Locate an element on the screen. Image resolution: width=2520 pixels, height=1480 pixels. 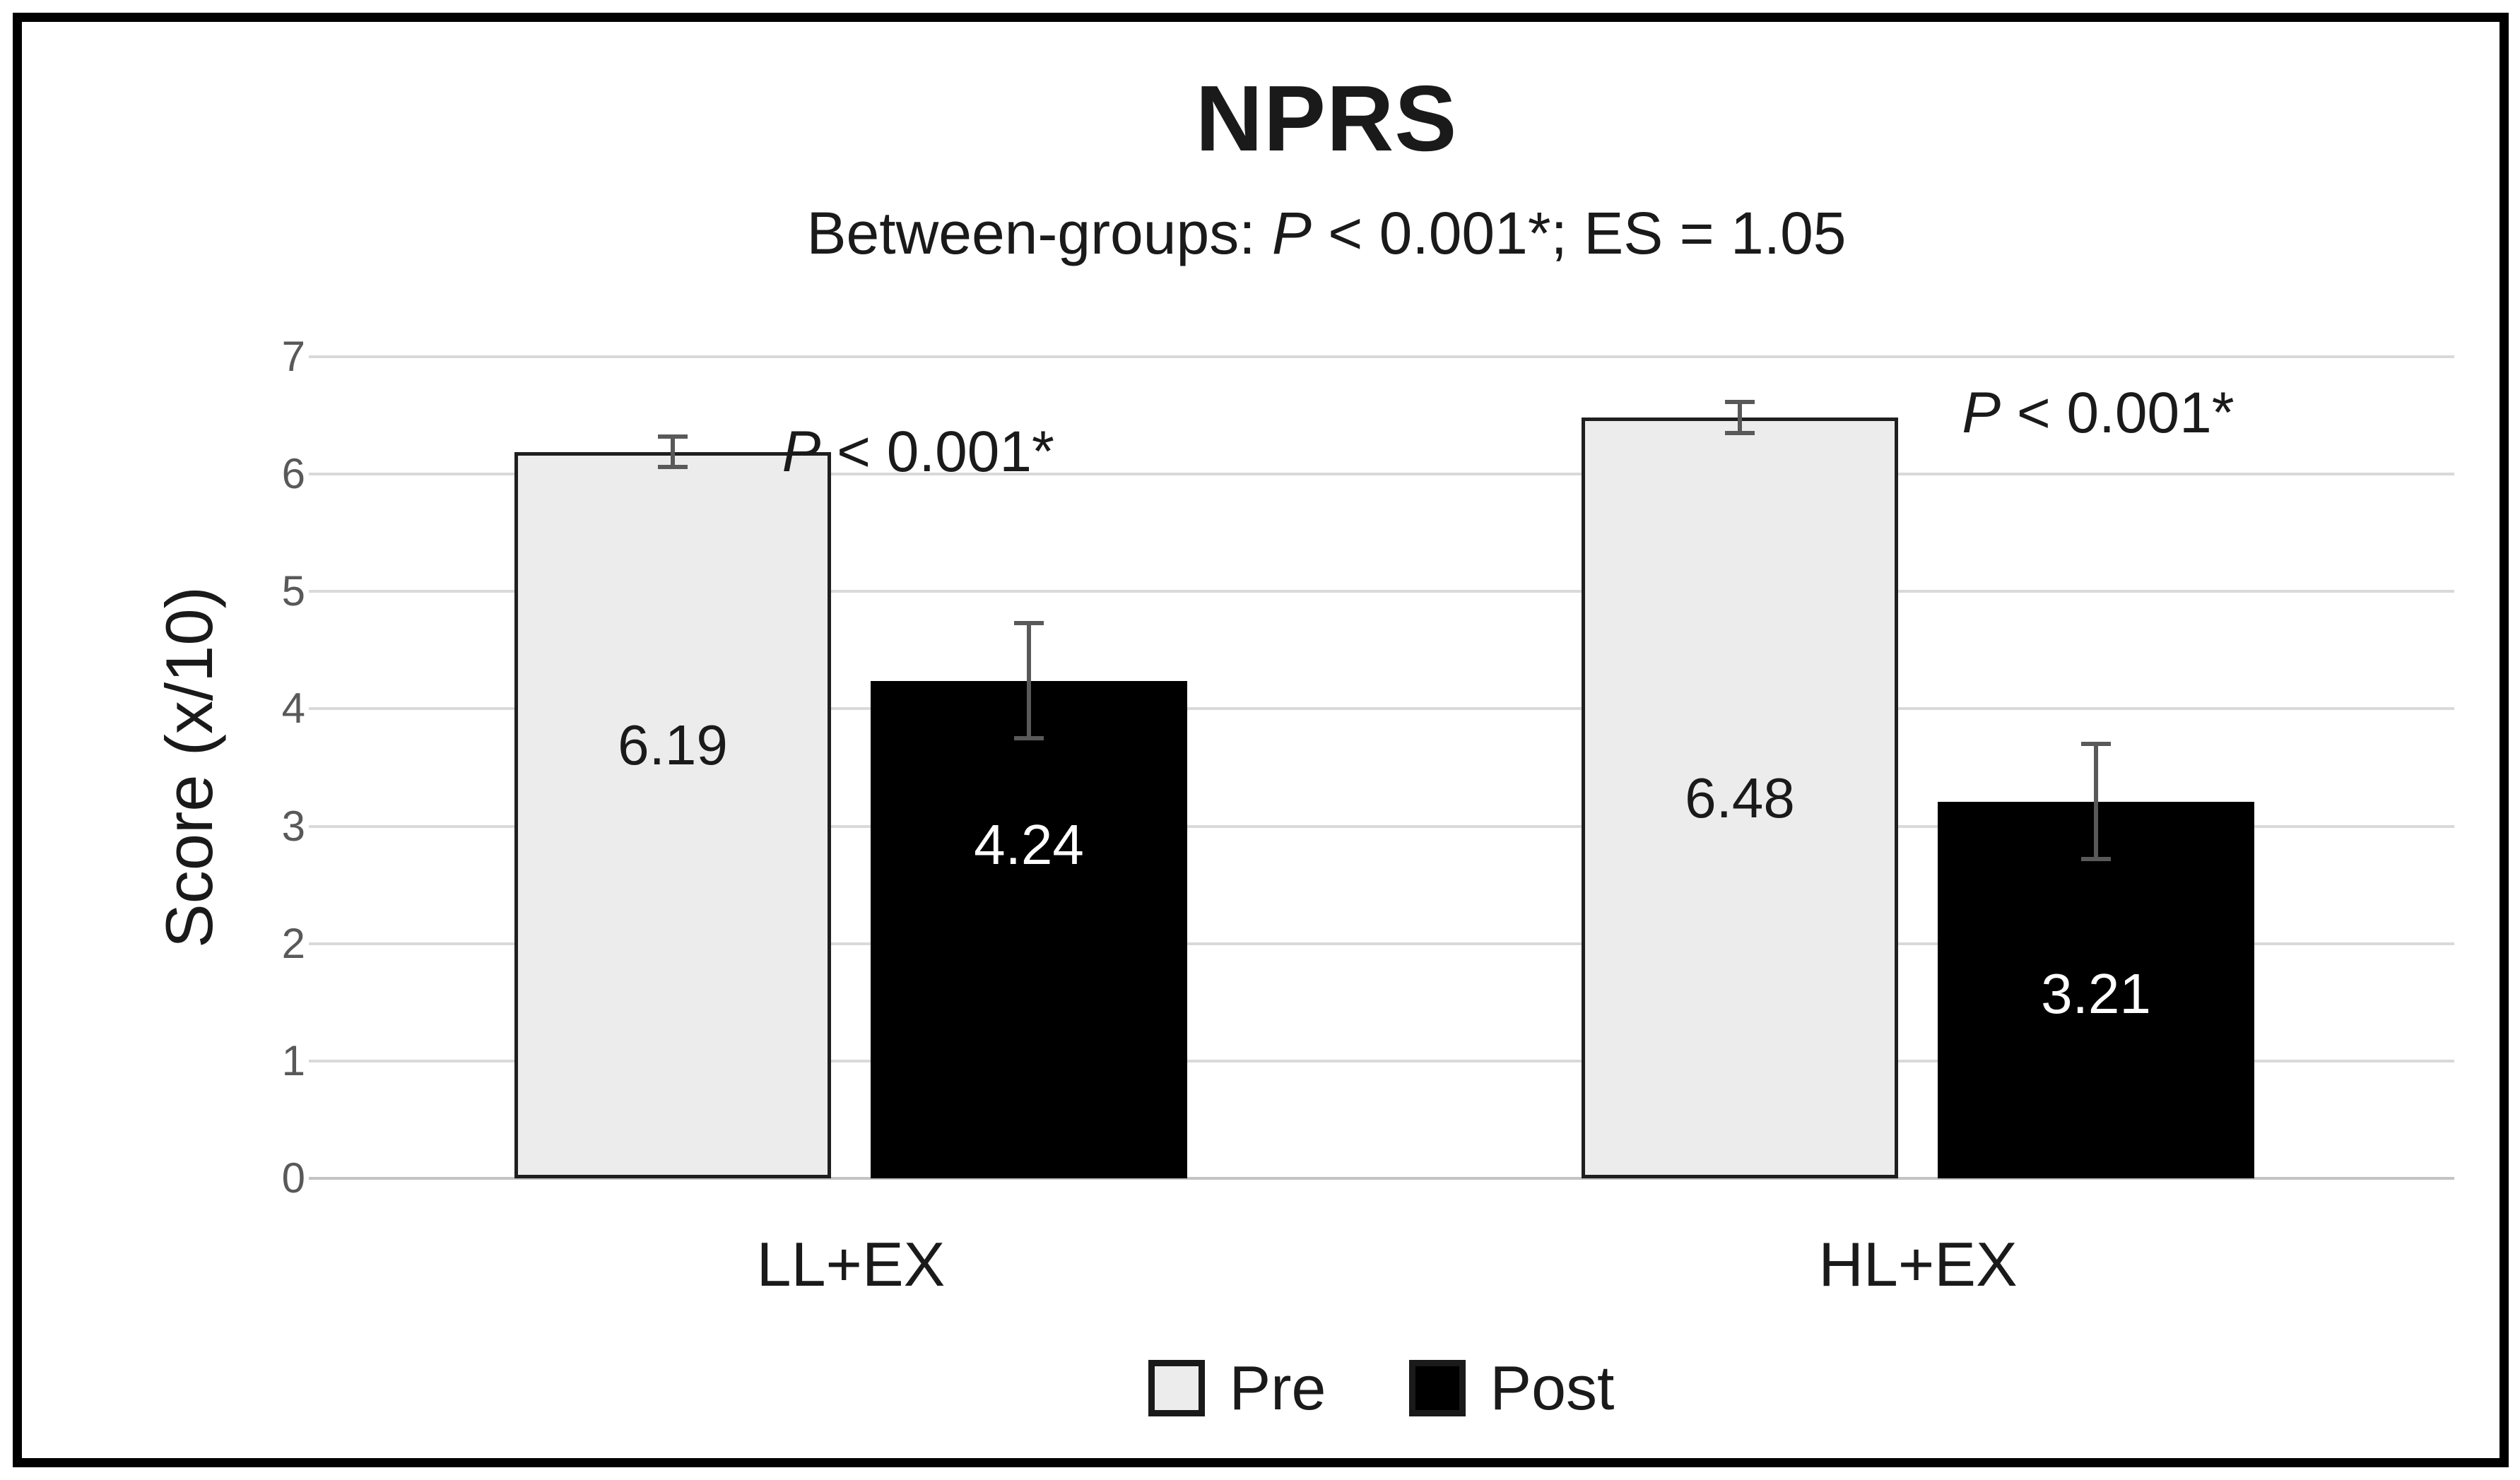
y-tick-label-1: 1 is located at coordinates (293, 1060).